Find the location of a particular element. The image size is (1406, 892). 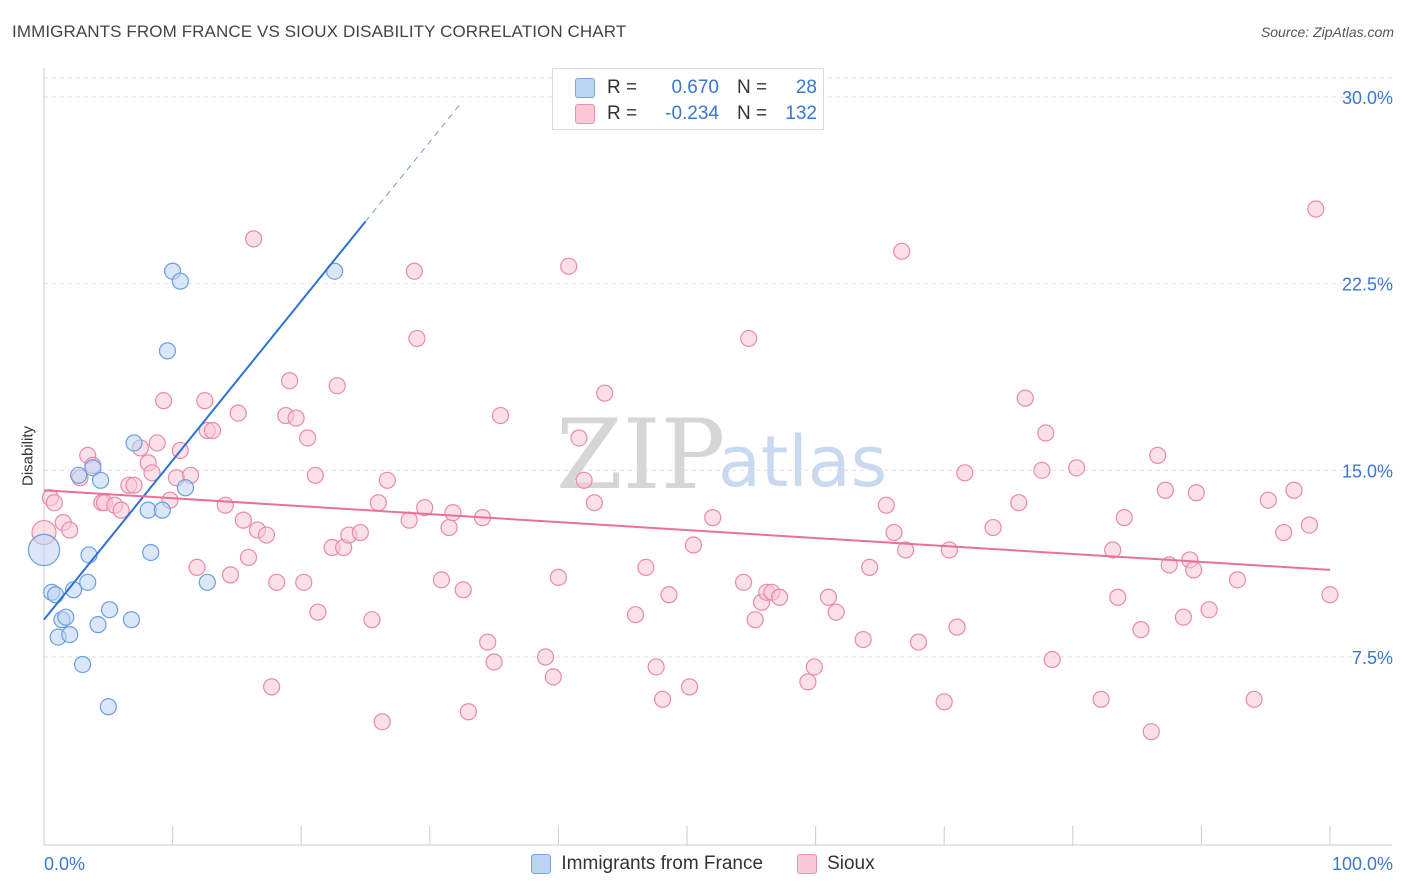

x-tick-label: 100.0% is located at coordinates (1362, 864).